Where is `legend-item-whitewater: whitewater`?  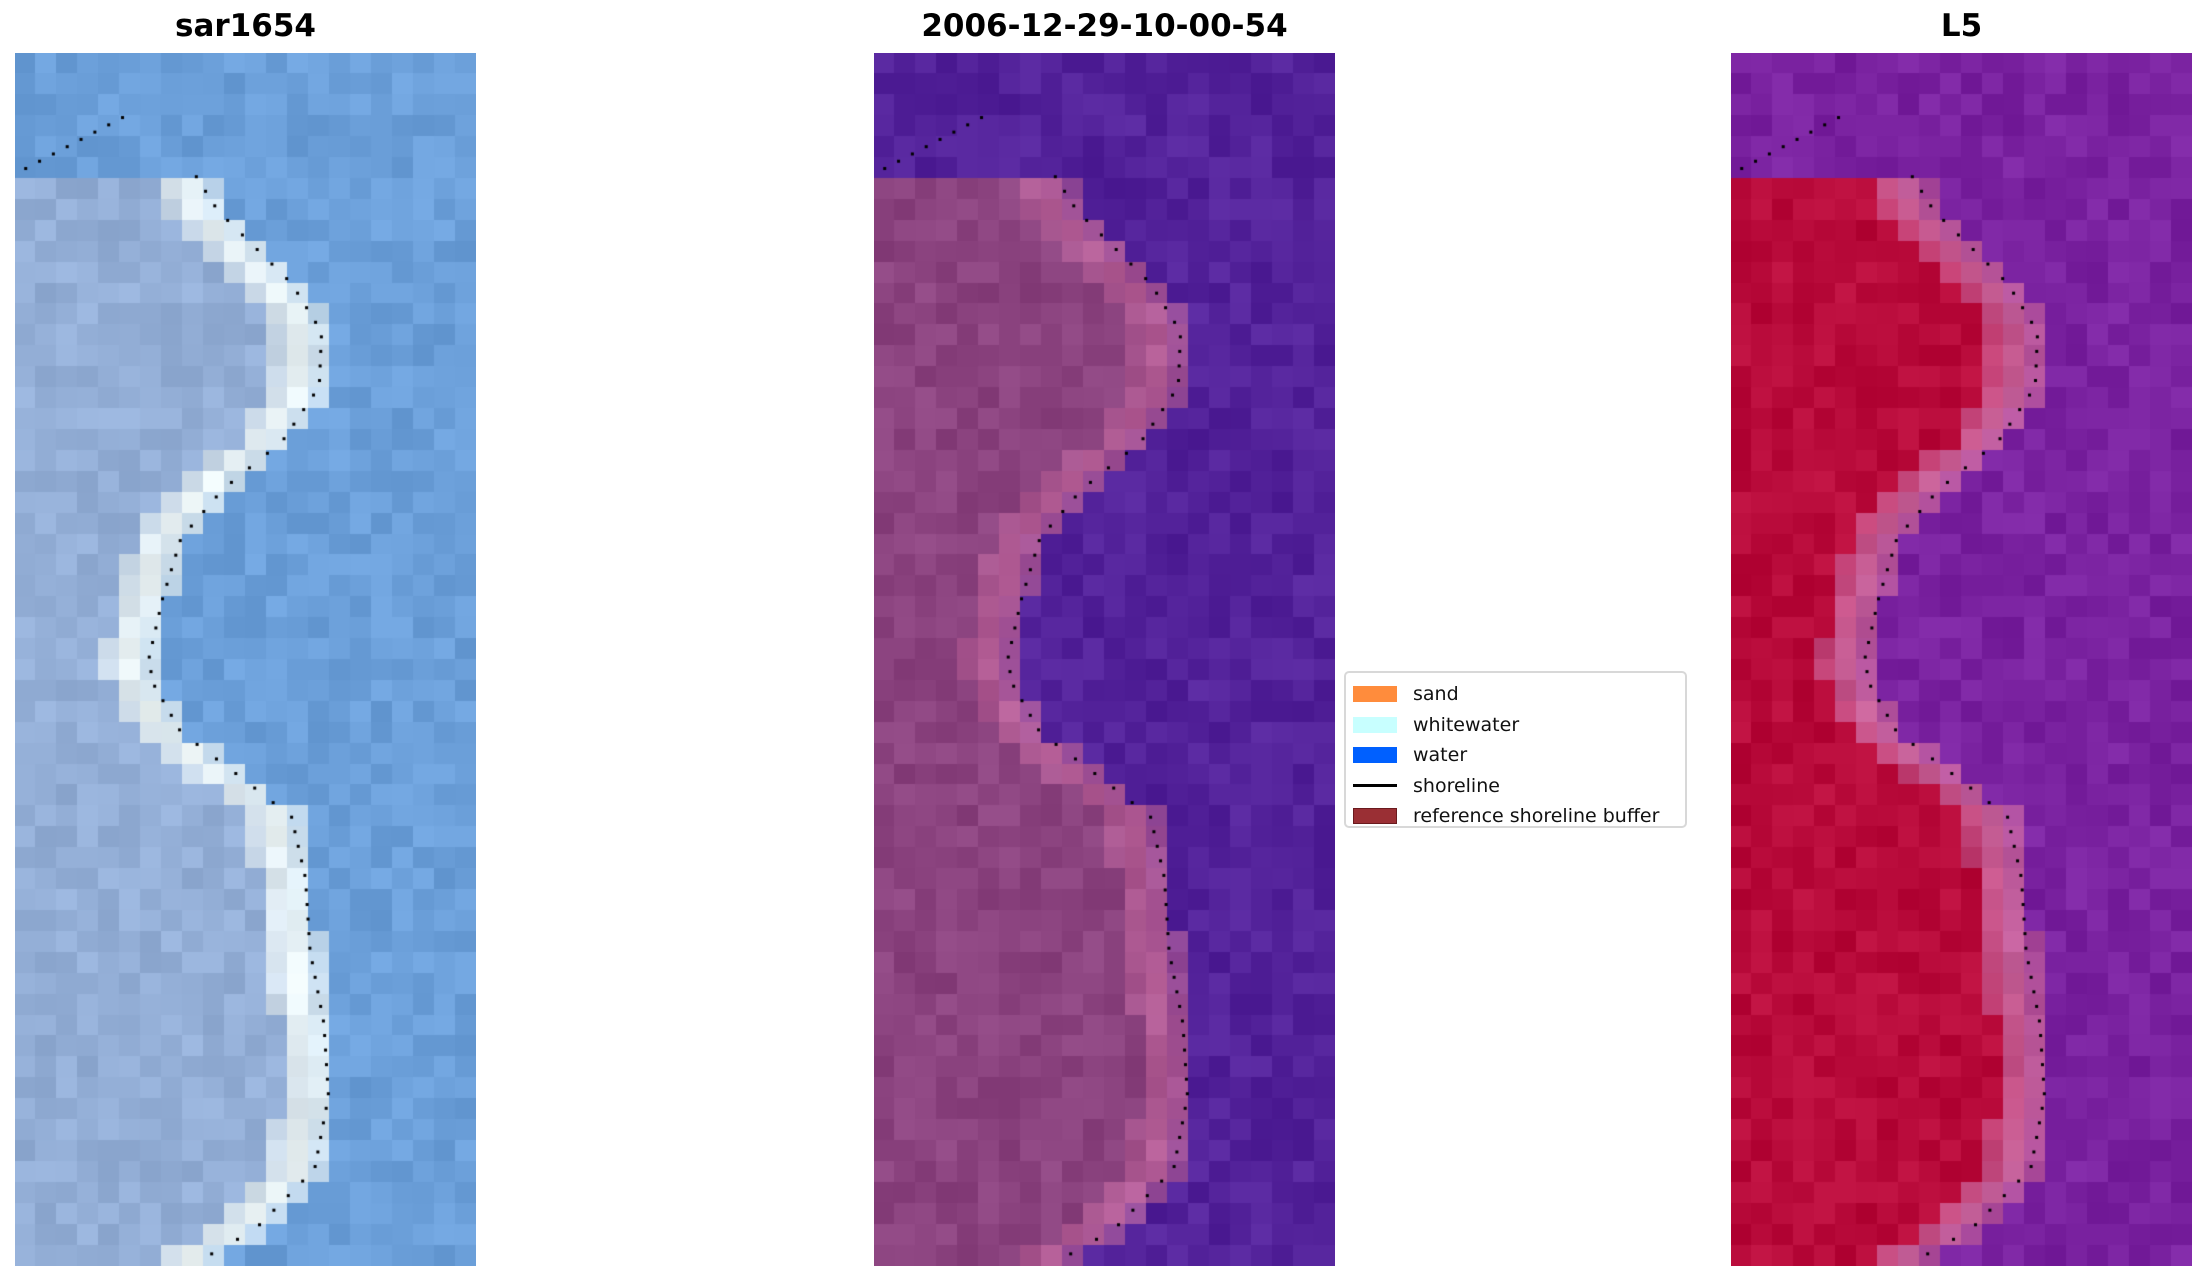 legend-item-whitewater: whitewater is located at coordinates (1515, 725).